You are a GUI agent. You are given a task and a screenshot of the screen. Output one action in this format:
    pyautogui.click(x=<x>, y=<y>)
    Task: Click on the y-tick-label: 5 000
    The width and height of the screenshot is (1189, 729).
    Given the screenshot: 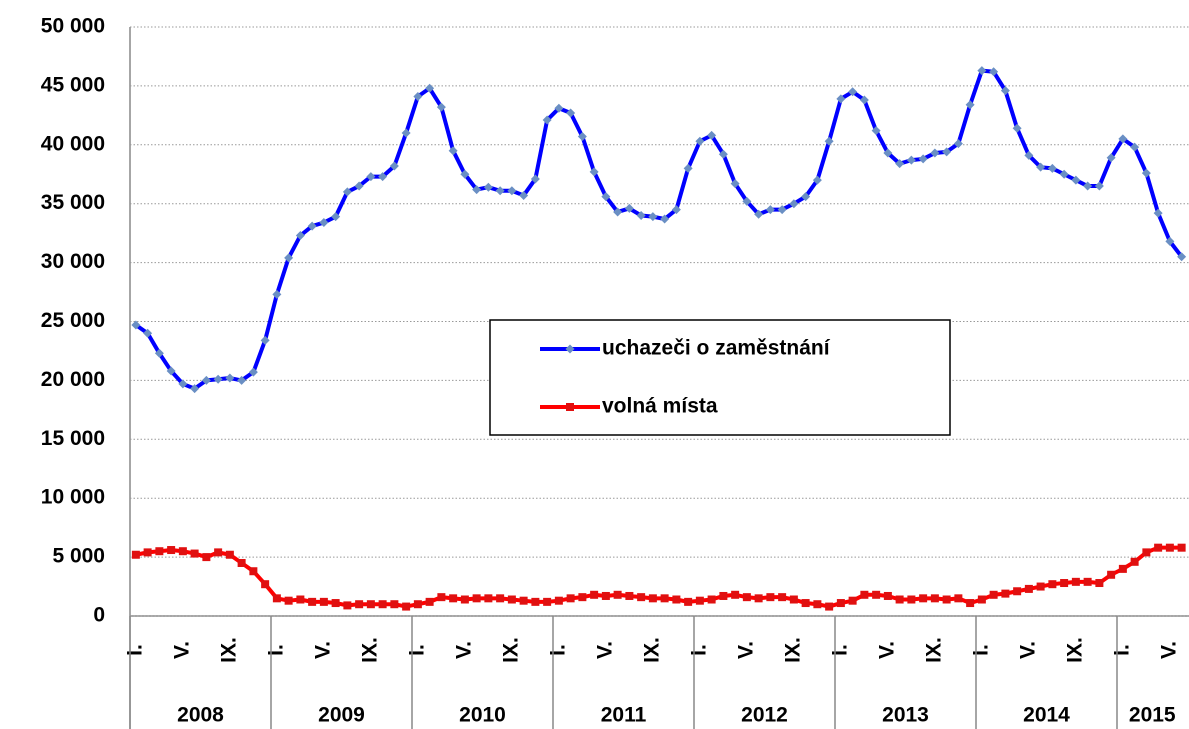 What is the action you would take?
    pyautogui.click(x=78, y=556)
    